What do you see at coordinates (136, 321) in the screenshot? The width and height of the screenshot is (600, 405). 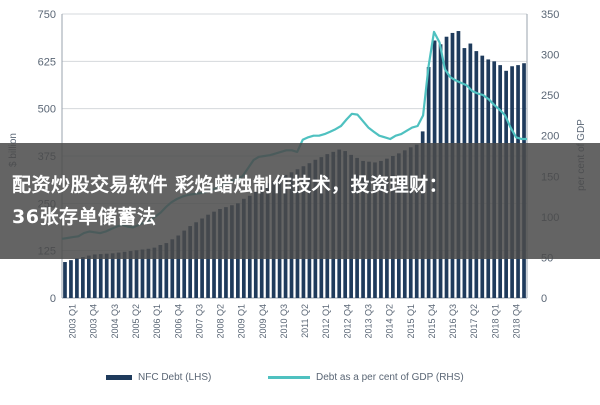 I see `x-tick-label: 2005 Q2` at bounding box center [136, 321].